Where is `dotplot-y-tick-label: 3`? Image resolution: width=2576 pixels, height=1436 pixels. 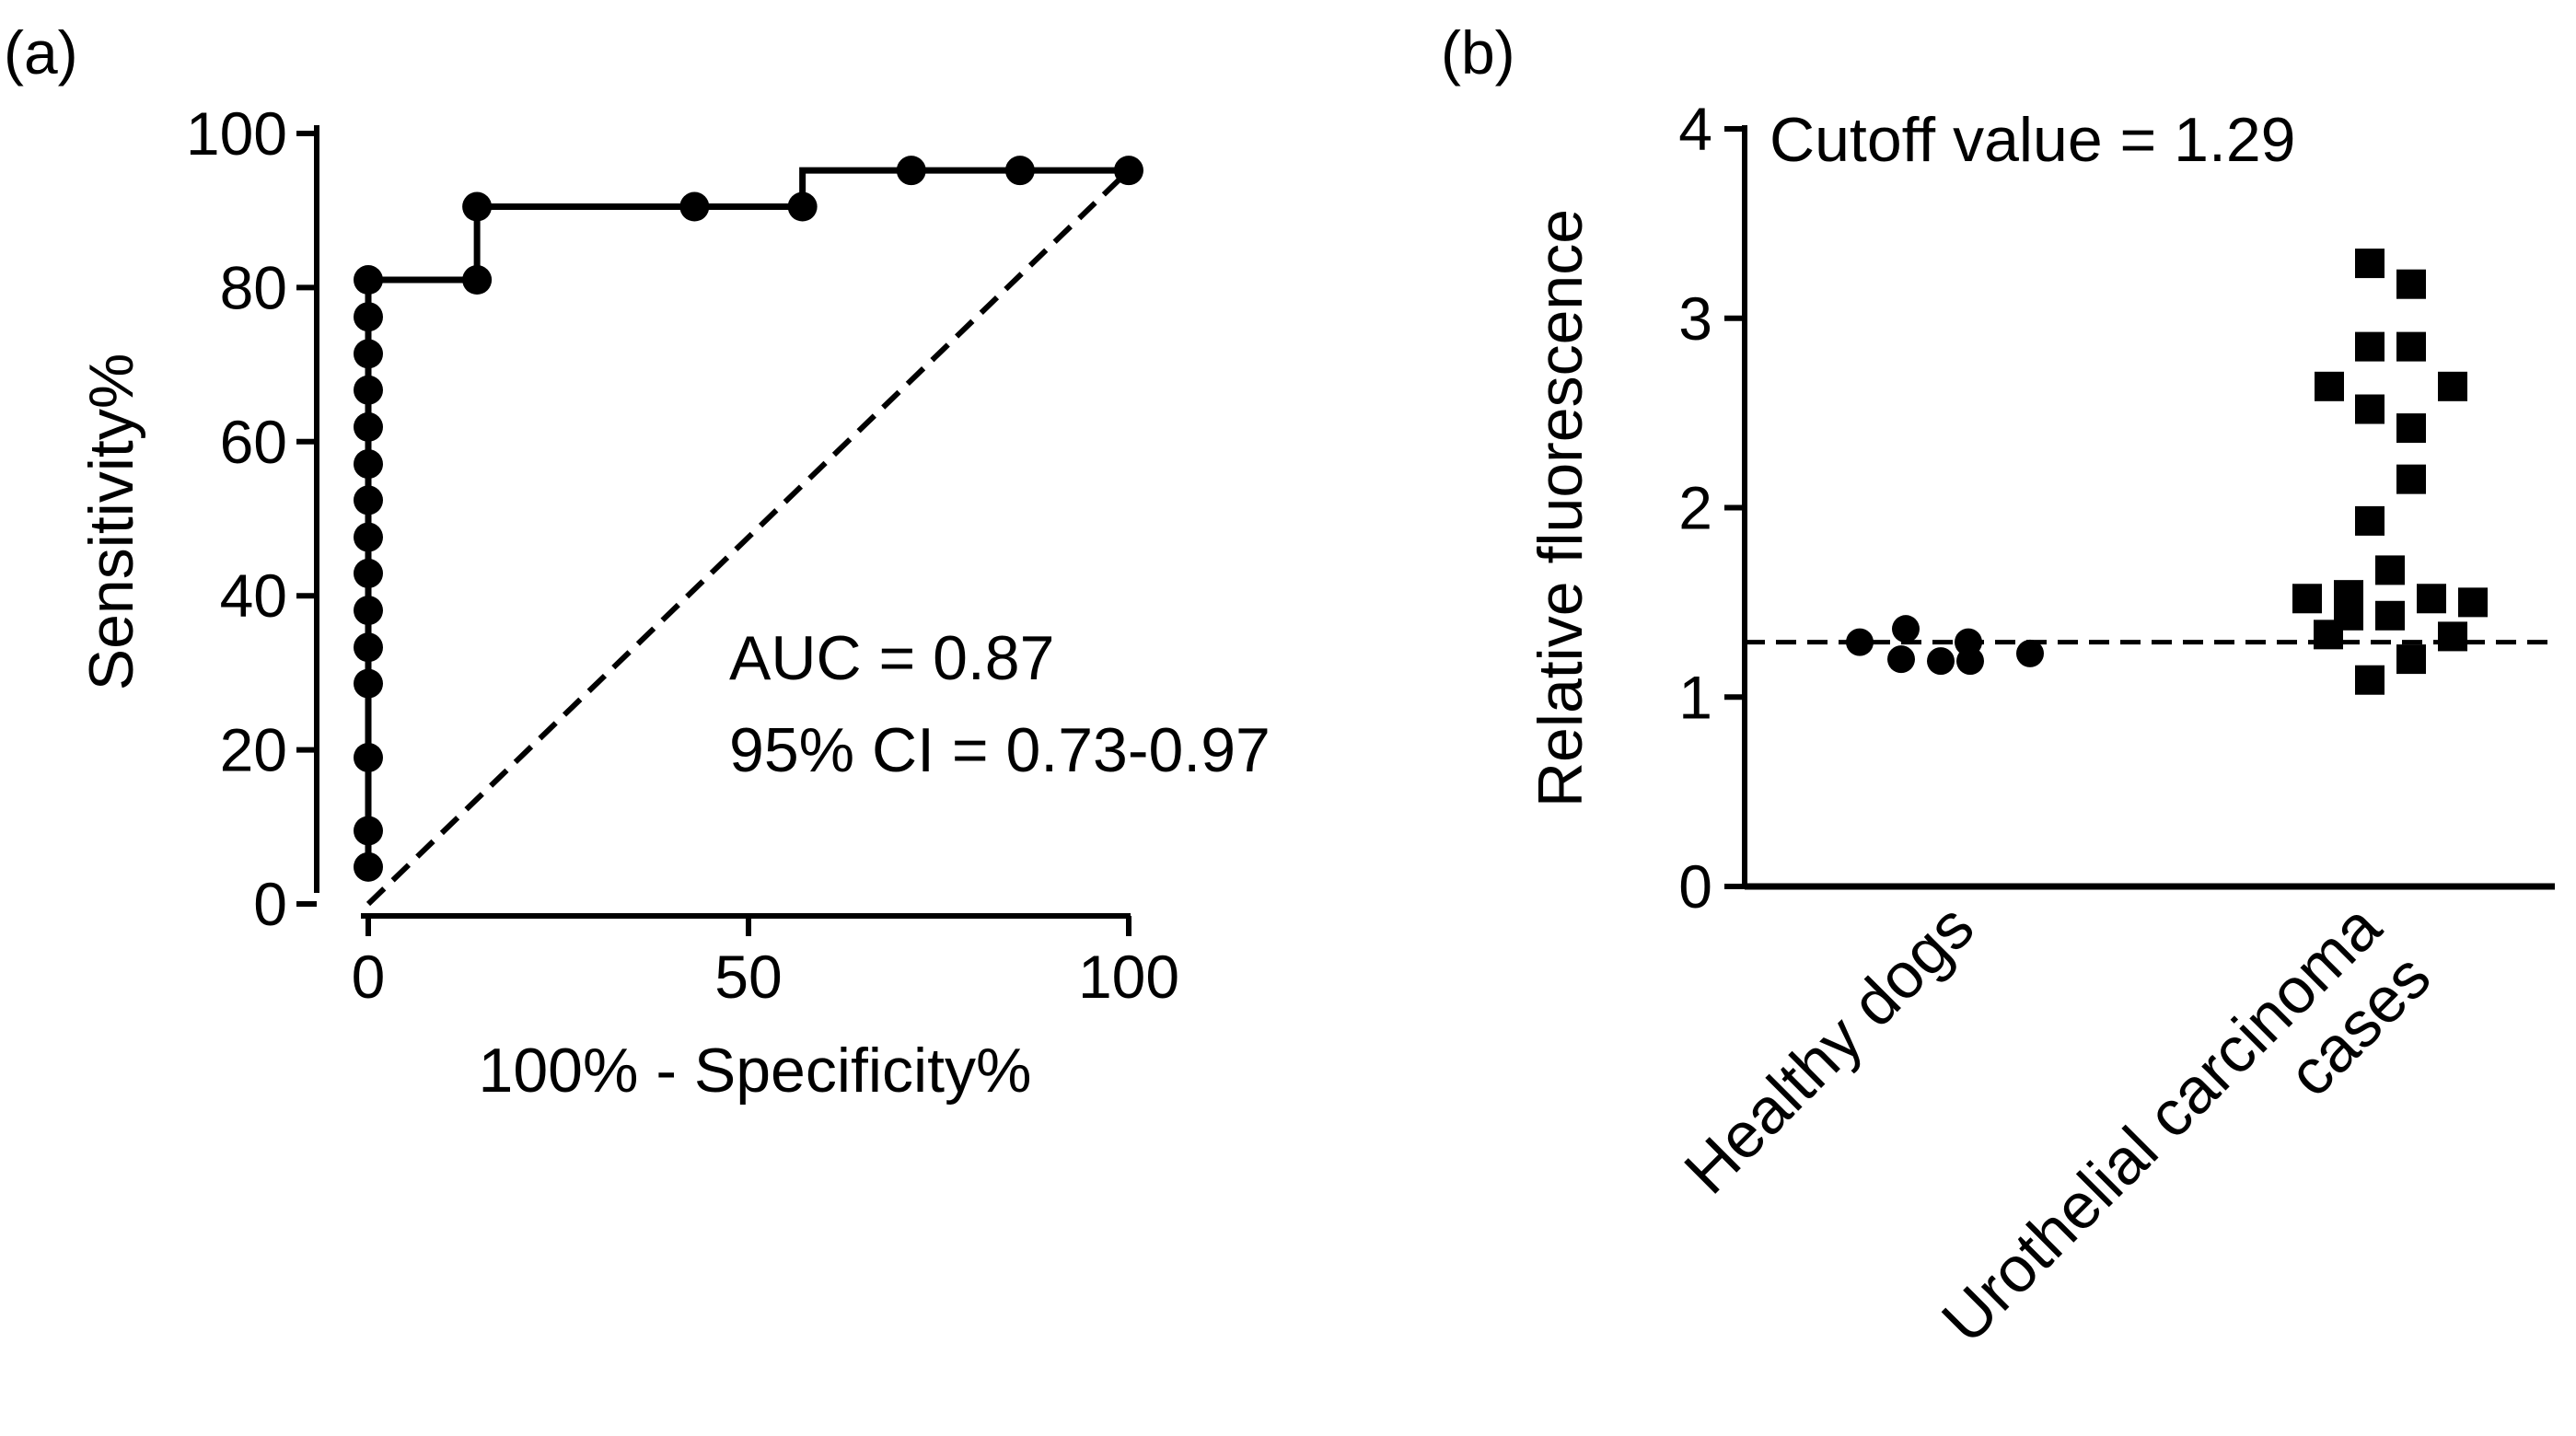
dotplot-y-tick-label: 3 is located at coordinates (1695, 318).